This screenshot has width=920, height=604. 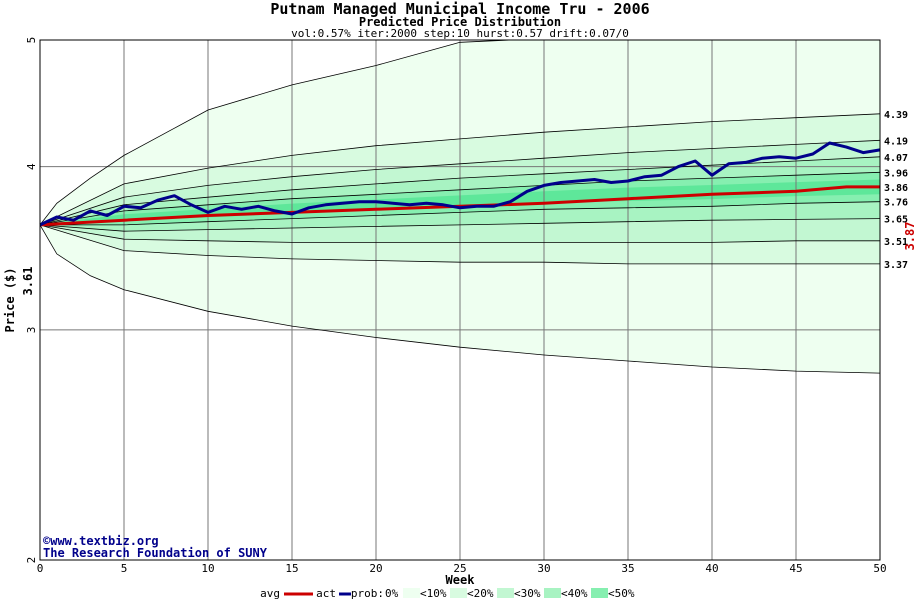 What do you see at coordinates (574, 593) in the screenshot?
I see `legend-p40-label: <40%` at bounding box center [574, 593].